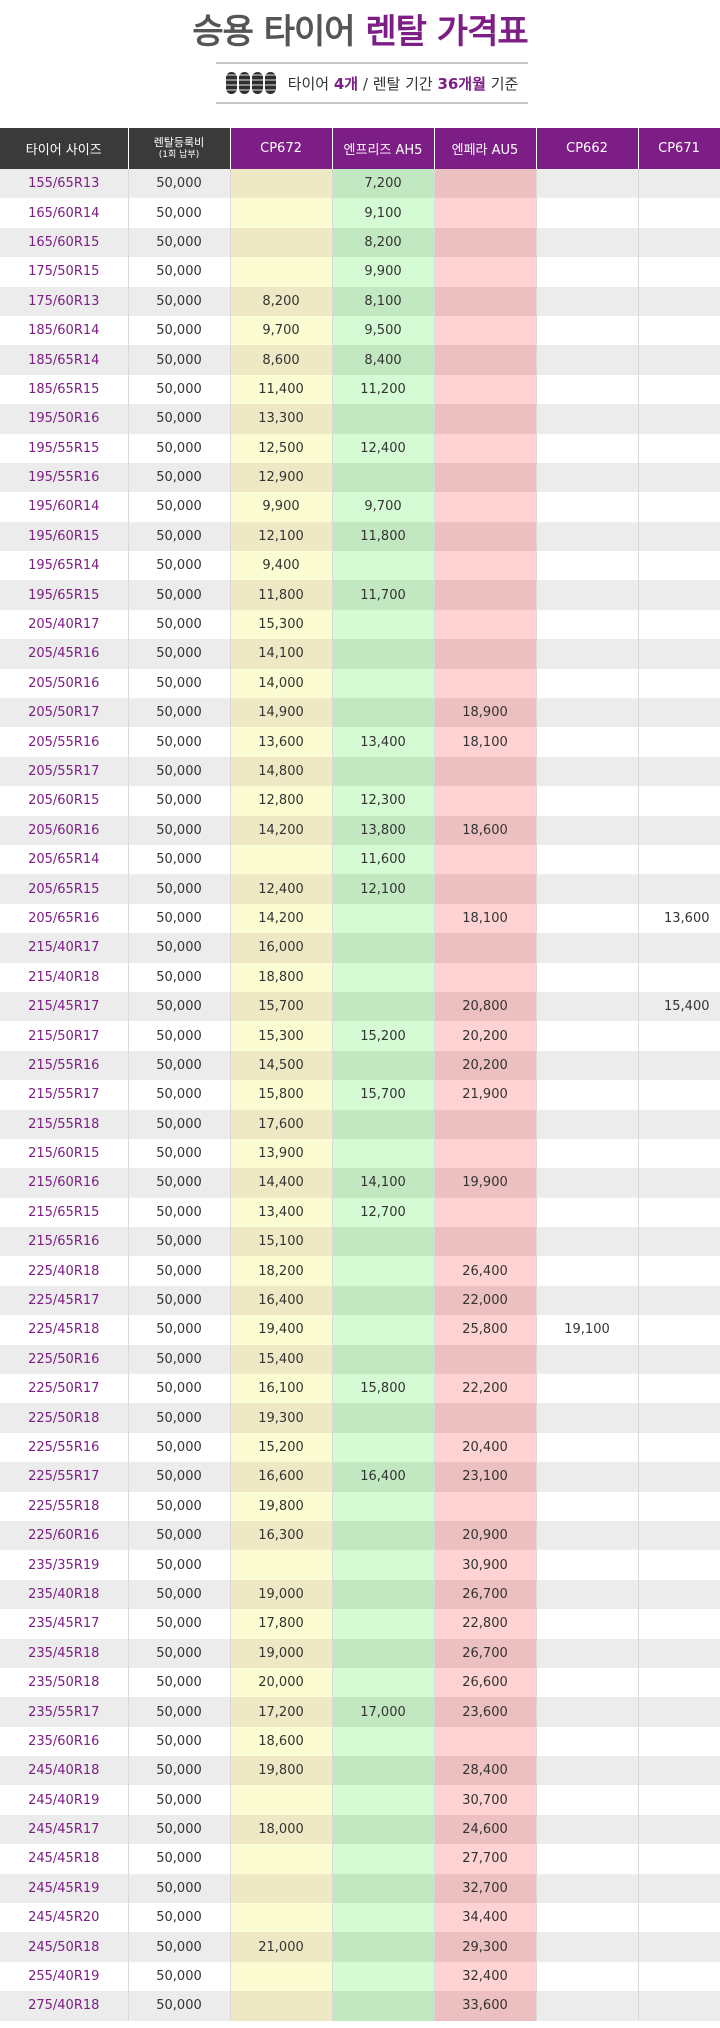  What do you see at coordinates (281, 1065) in the screenshot?
I see `cell-cp672: 14,500` at bounding box center [281, 1065].